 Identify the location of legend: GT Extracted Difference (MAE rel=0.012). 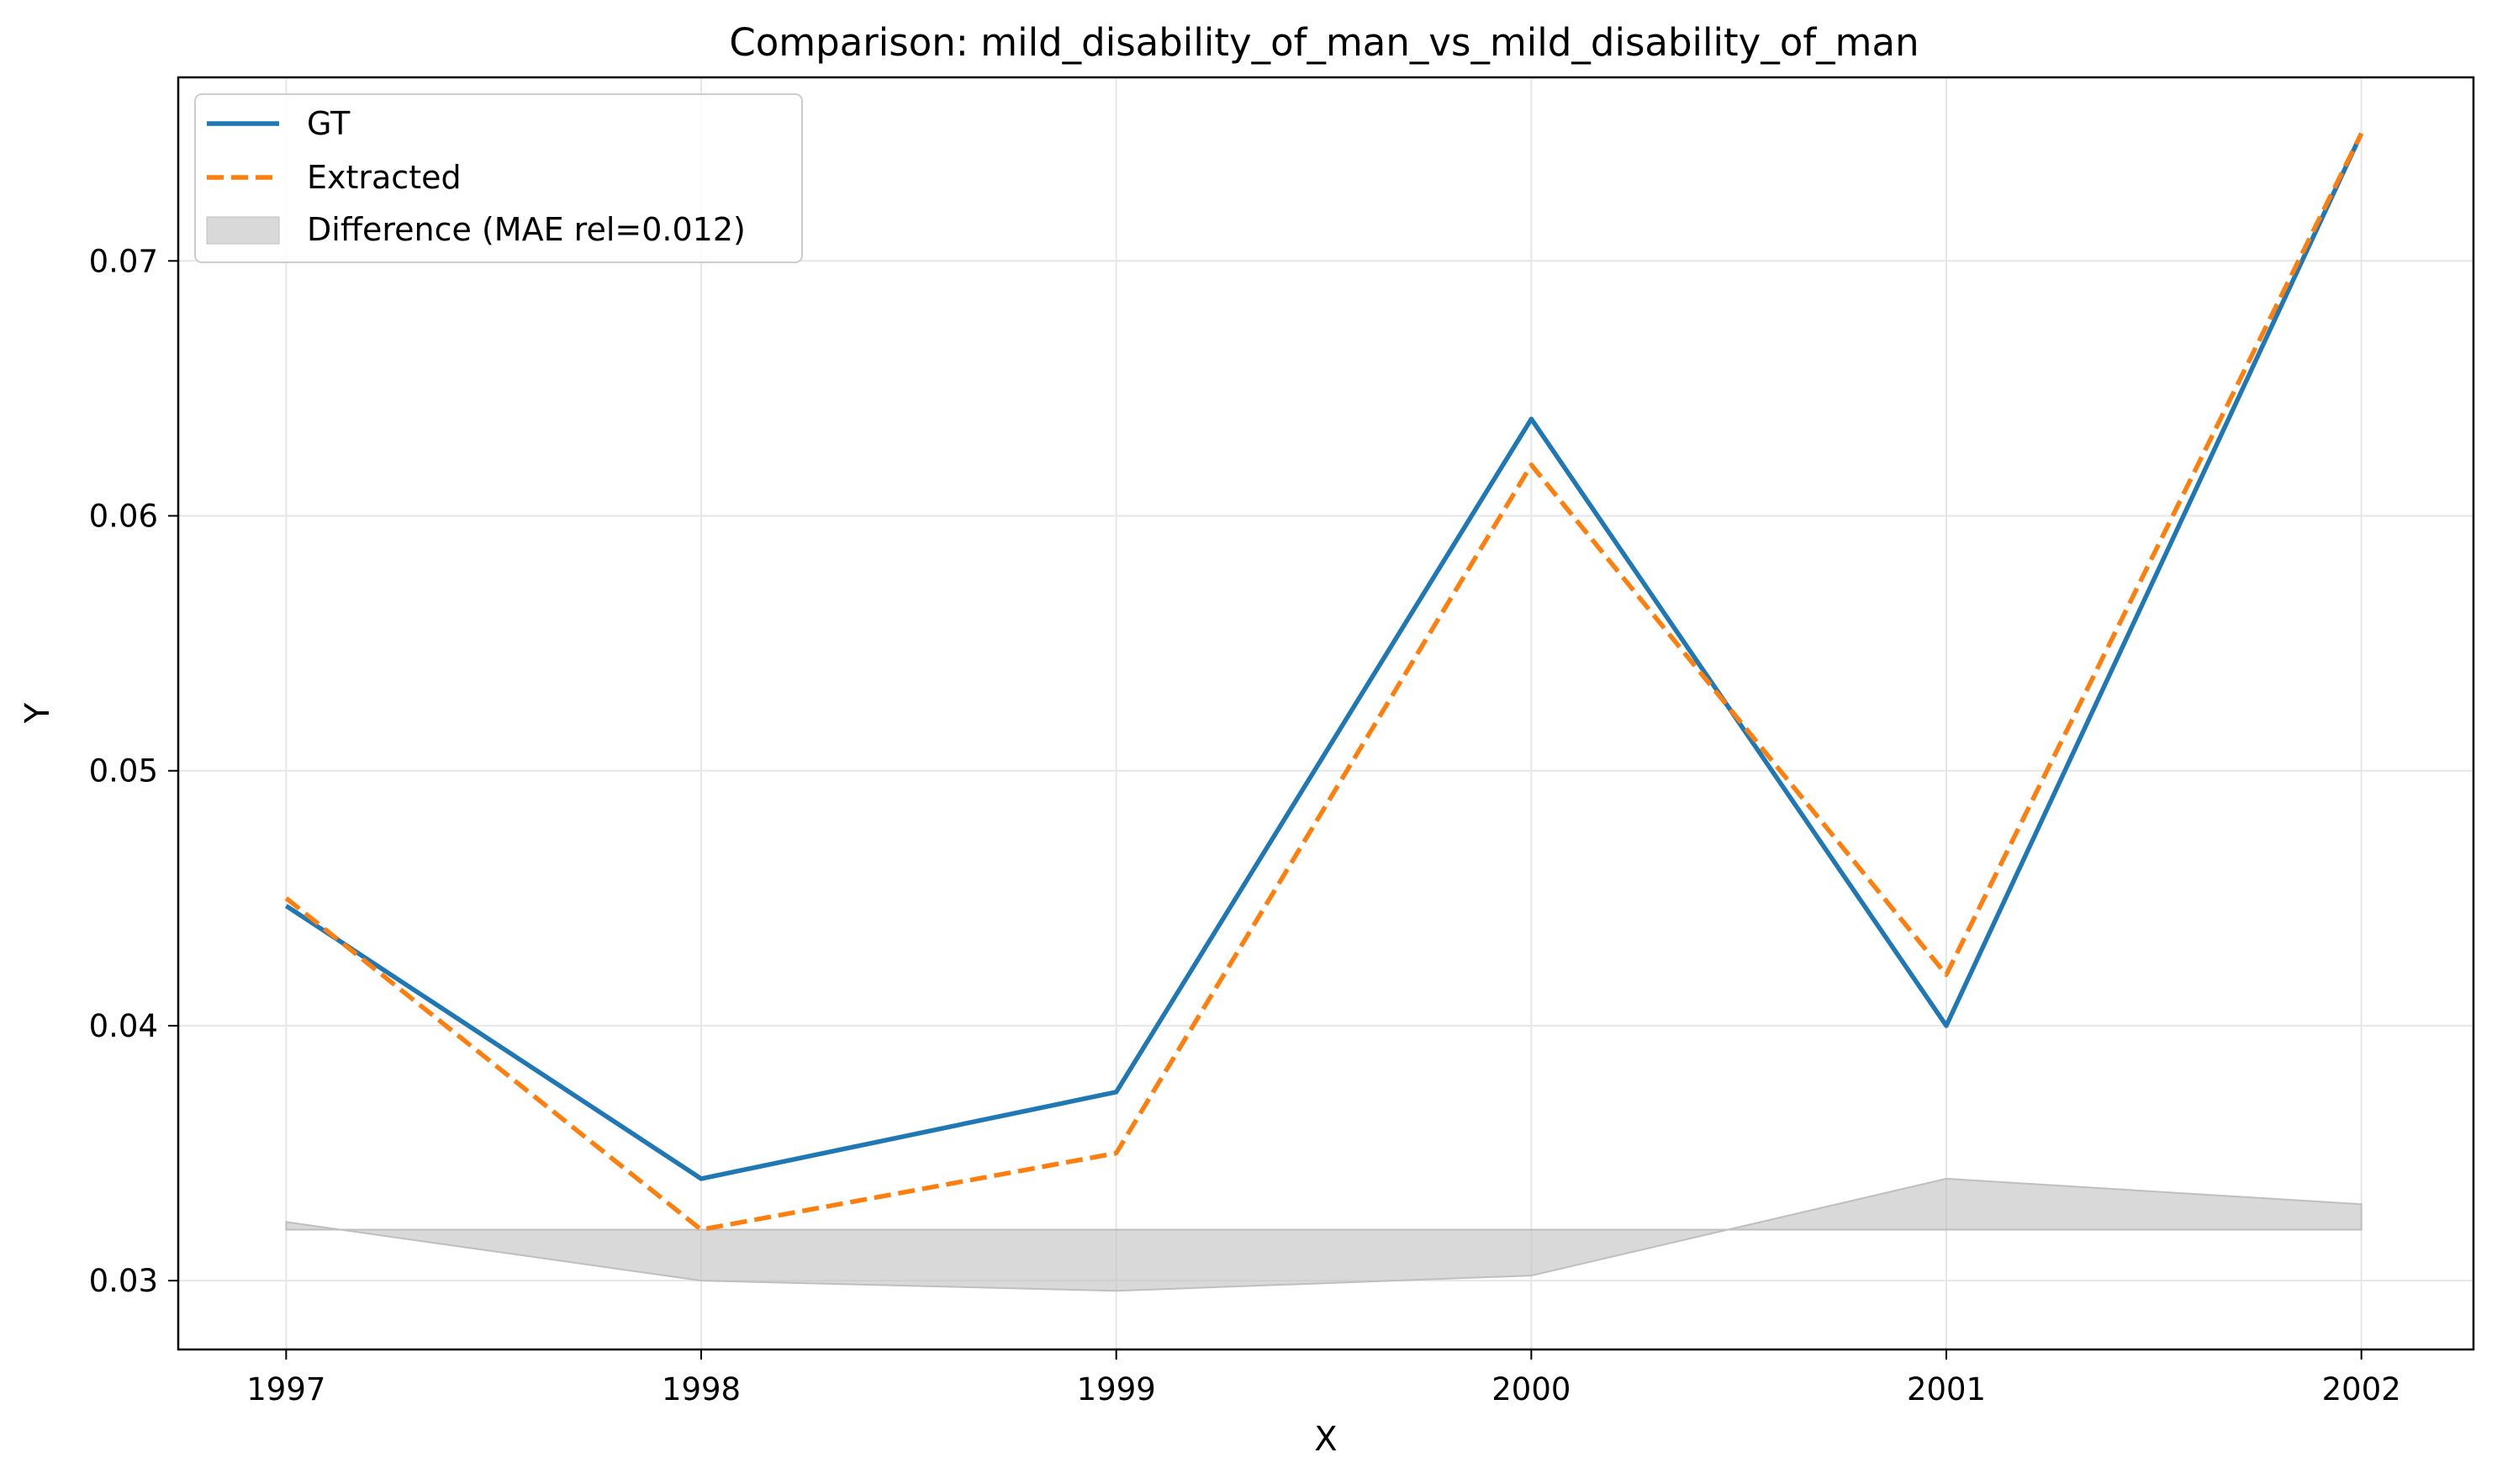
(499, 178).